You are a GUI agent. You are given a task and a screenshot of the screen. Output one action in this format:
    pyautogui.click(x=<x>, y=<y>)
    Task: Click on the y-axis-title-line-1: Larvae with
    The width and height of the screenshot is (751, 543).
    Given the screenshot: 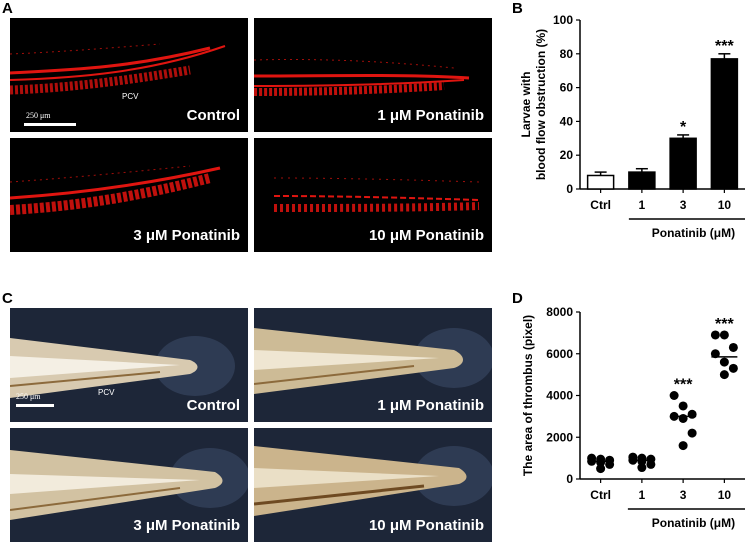 What is the action you would take?
    pyautogui.click(x=526, y=104)
    